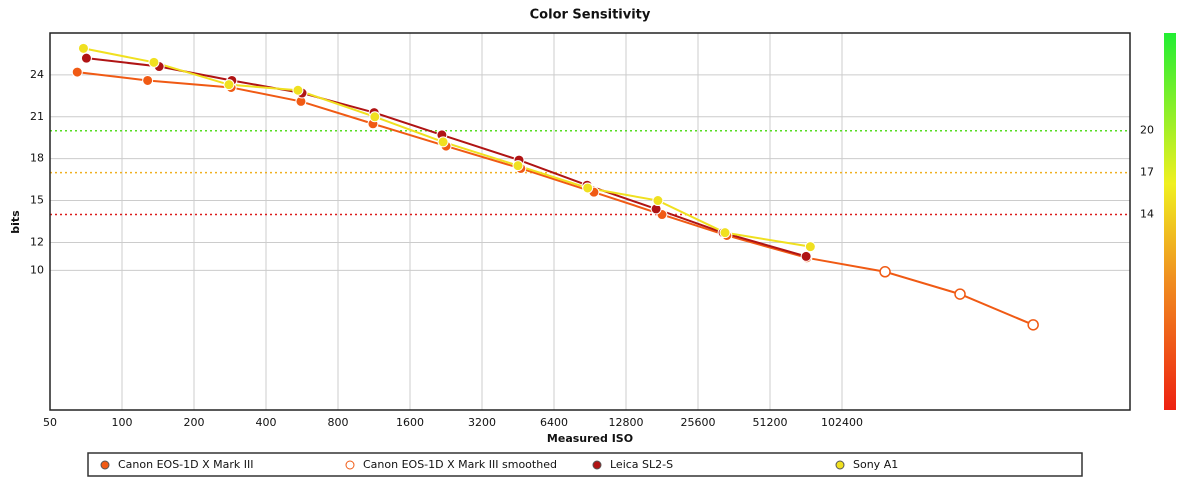 Image resolution: width=1200 pixels, height=498 pixels. Describe the element at coordinates (460, 464) in the screenshot. I see `legend-label: Canon EOS-1D X Mark III smoothed` at that location.